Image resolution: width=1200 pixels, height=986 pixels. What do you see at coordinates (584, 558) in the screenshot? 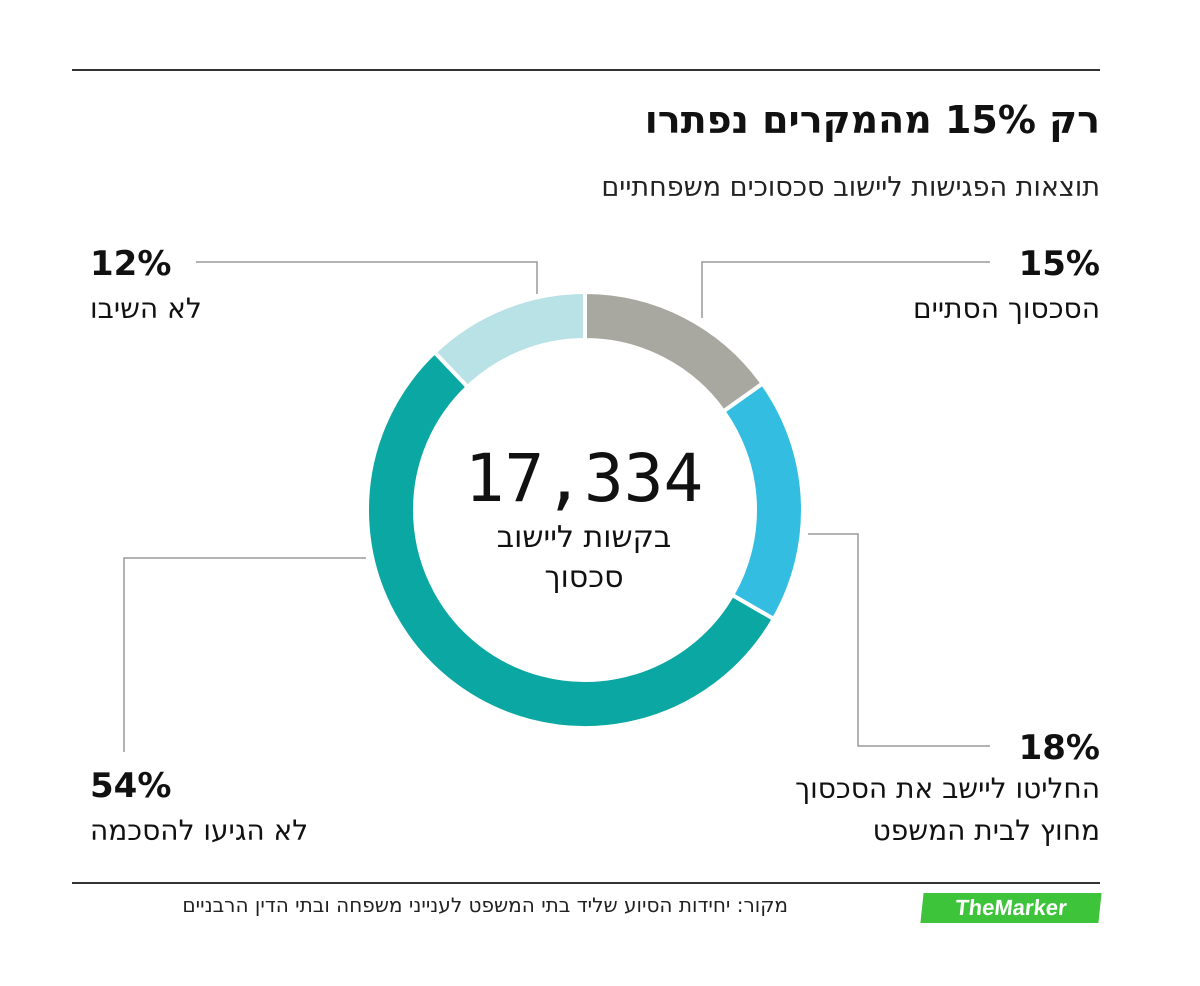
I see `center-label: בקשות ליישוב סכסוך` at bounding box center [584, 558].